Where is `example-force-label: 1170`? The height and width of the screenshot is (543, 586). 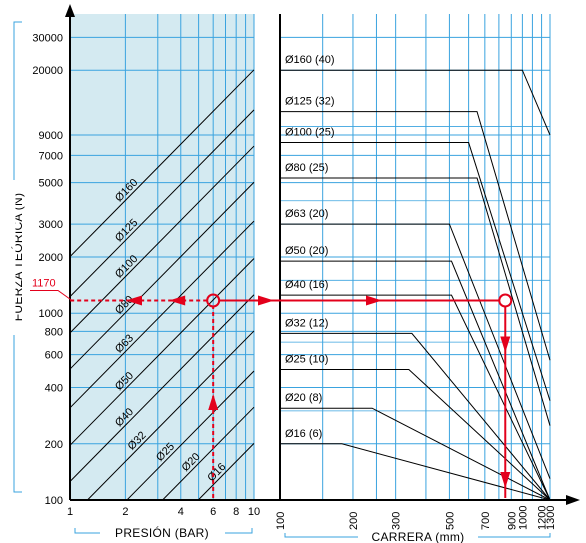 example-force-label: 1170 is located at coordinates (44, 283).